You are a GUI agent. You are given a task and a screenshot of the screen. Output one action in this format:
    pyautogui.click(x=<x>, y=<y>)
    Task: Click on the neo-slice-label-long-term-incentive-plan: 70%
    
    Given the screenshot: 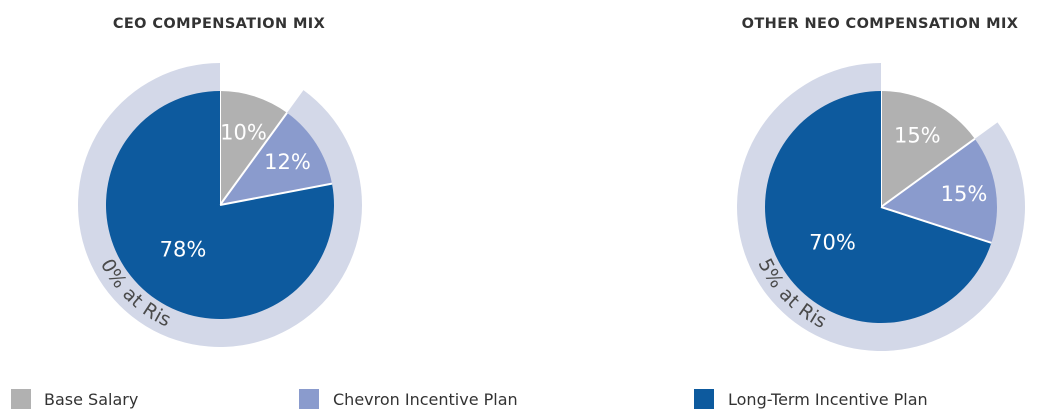 What is the action you would take?
    pyautogui.click(x=832, y=242)
    